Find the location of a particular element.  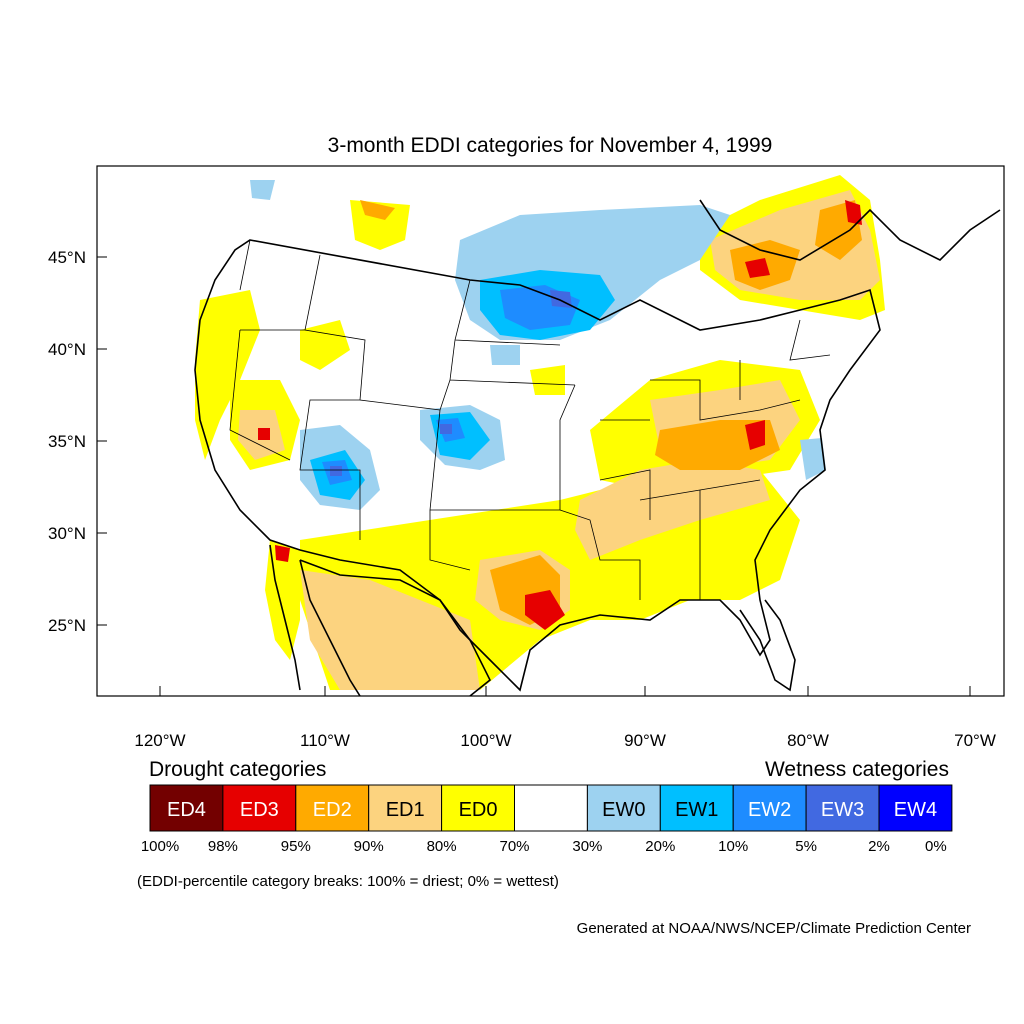

lon-label: 80°W is located at coordinates (808, 740).